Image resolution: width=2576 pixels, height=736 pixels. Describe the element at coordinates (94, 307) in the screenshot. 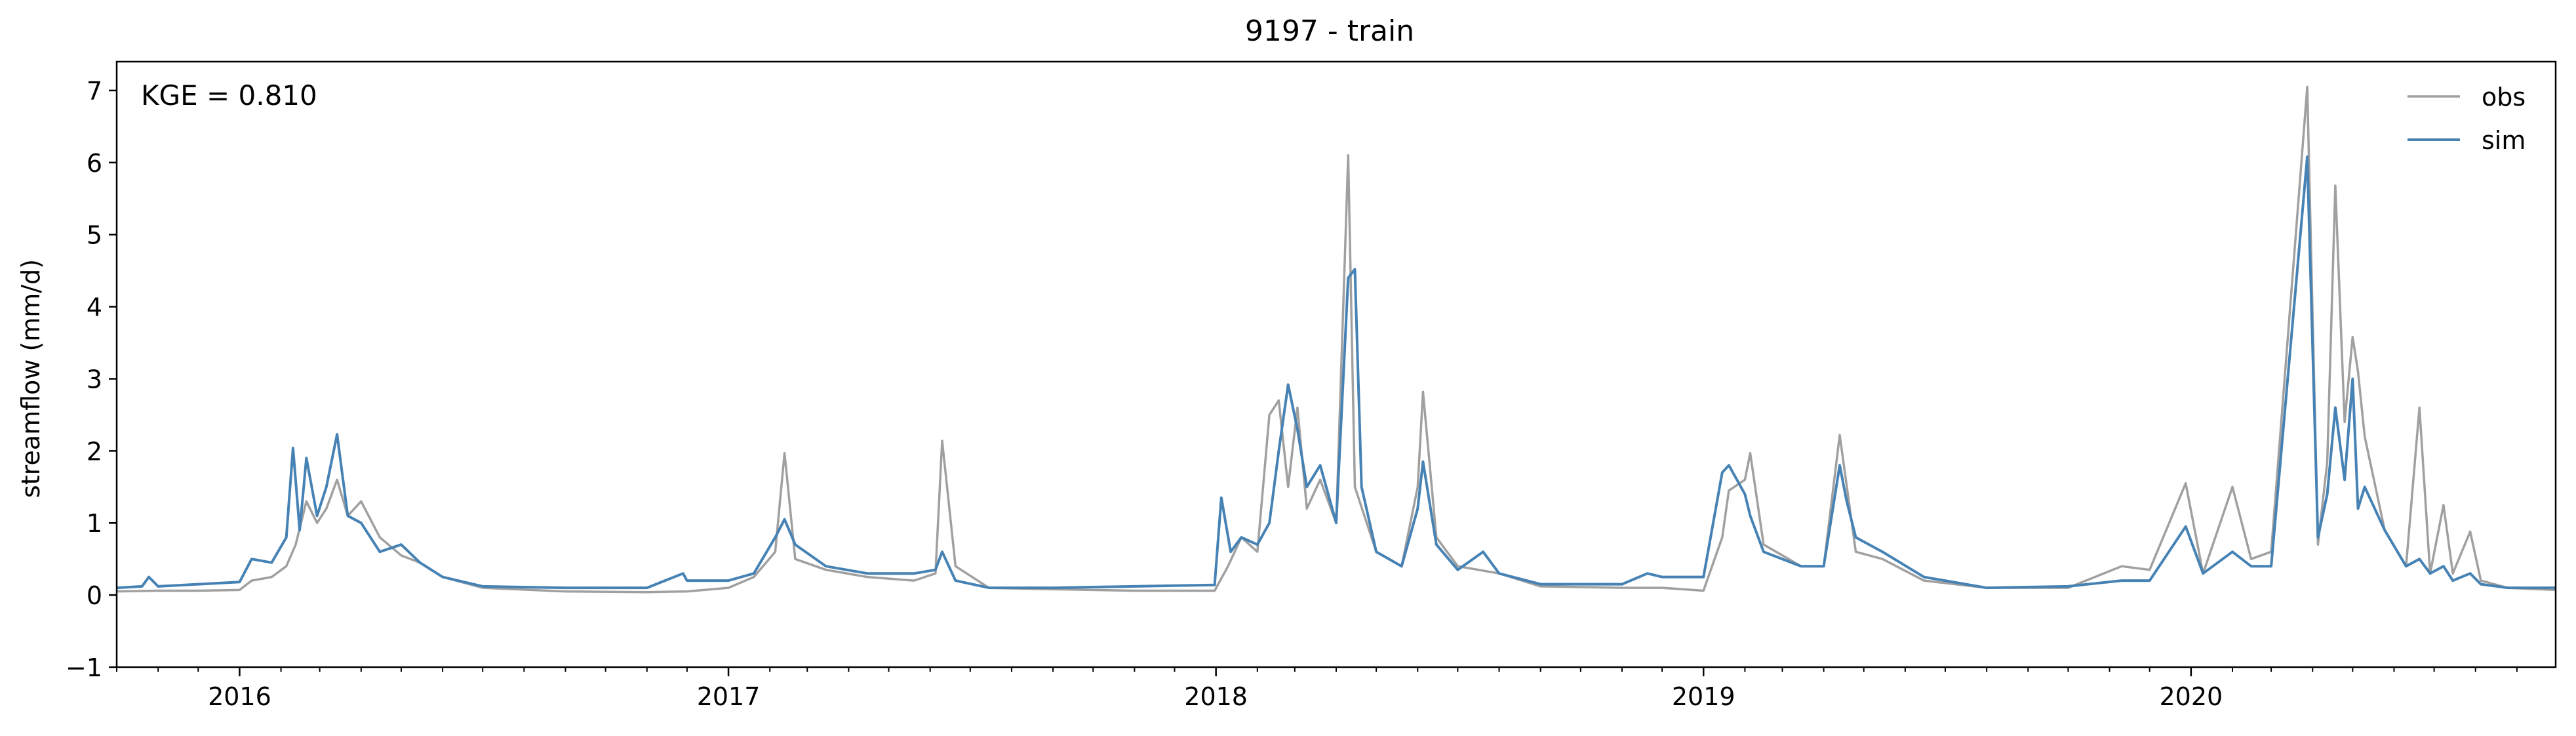

I see `y-tick-label: 4` at that location.